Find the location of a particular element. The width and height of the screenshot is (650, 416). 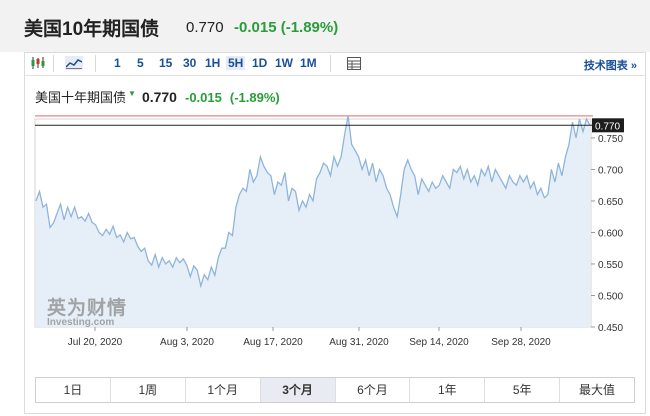

table-icon is located at coordinates (354, 63).